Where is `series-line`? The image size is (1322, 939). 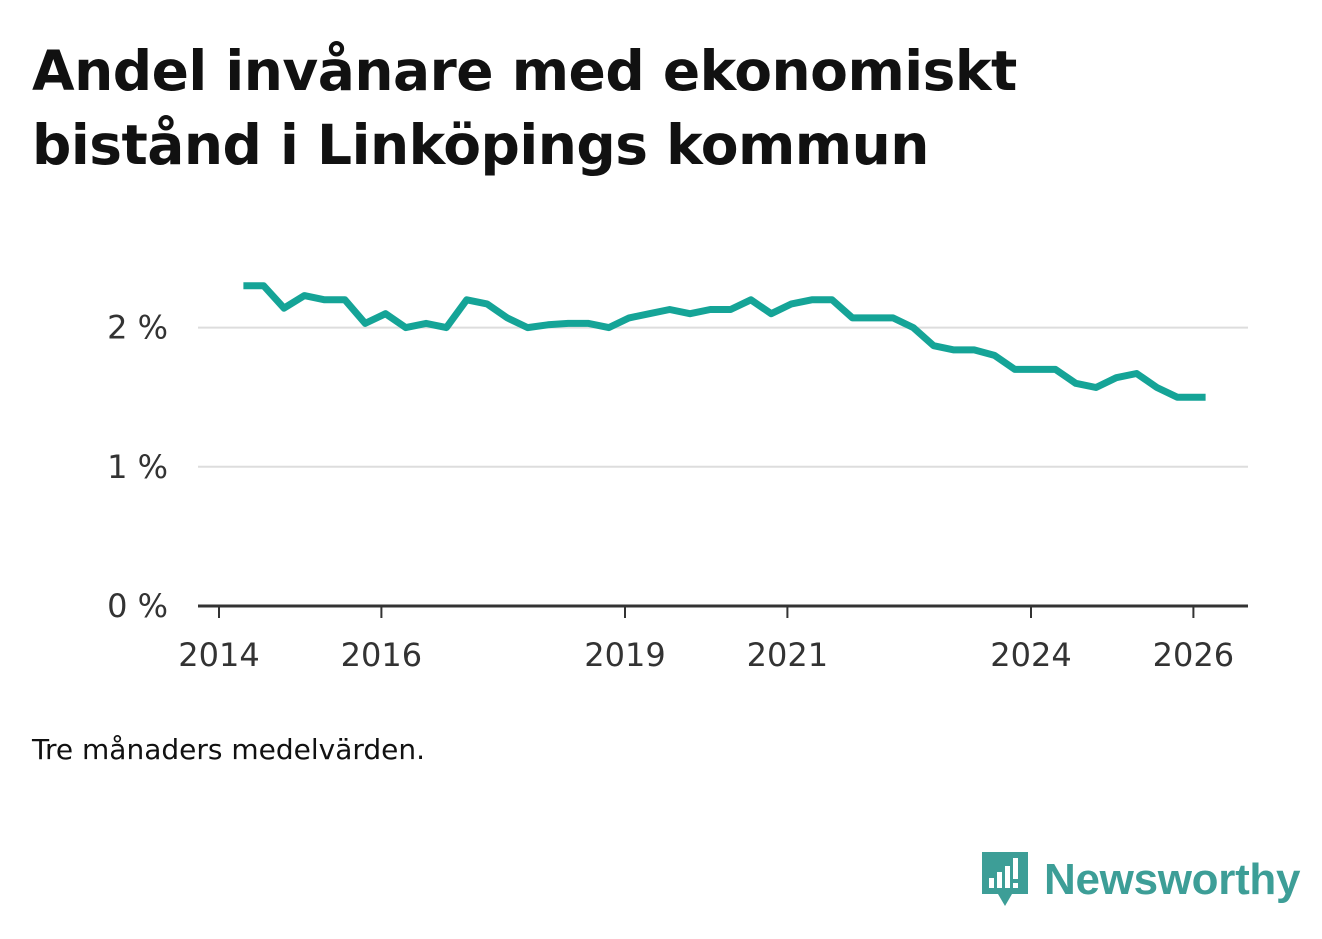 series-line is located at coordinates (724, 341).